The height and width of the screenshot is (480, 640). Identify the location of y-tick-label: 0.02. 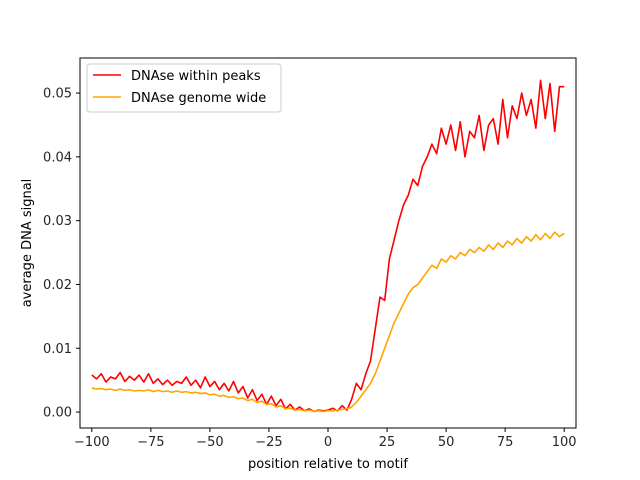
(57, 285).